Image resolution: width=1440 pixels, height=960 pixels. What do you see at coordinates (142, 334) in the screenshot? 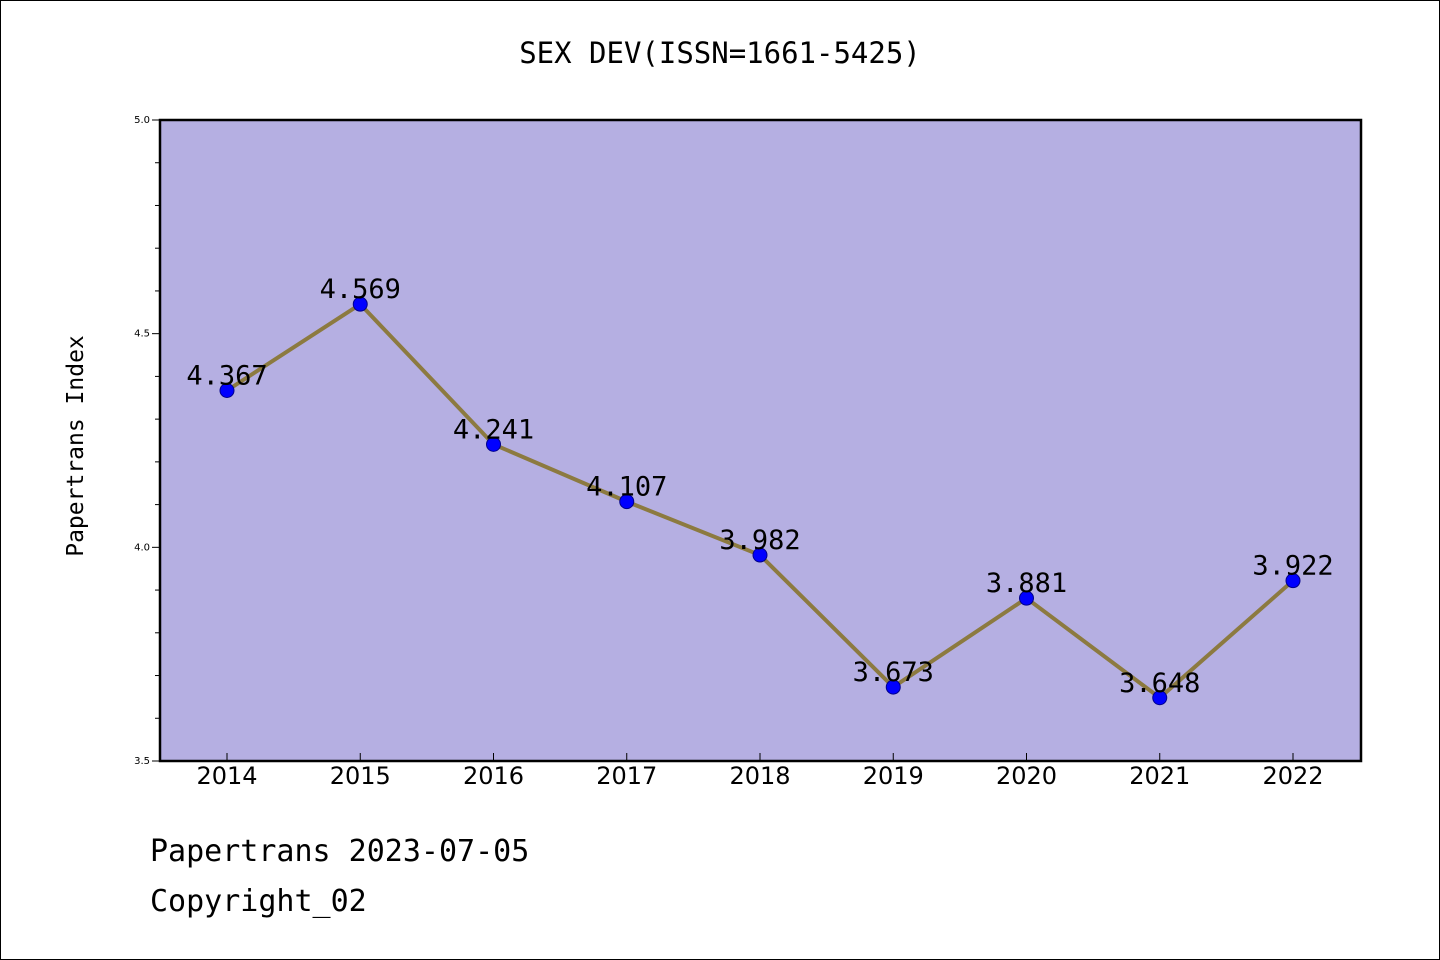
I see `y-tick-label: 4.5` at bounding box center [142, 334].